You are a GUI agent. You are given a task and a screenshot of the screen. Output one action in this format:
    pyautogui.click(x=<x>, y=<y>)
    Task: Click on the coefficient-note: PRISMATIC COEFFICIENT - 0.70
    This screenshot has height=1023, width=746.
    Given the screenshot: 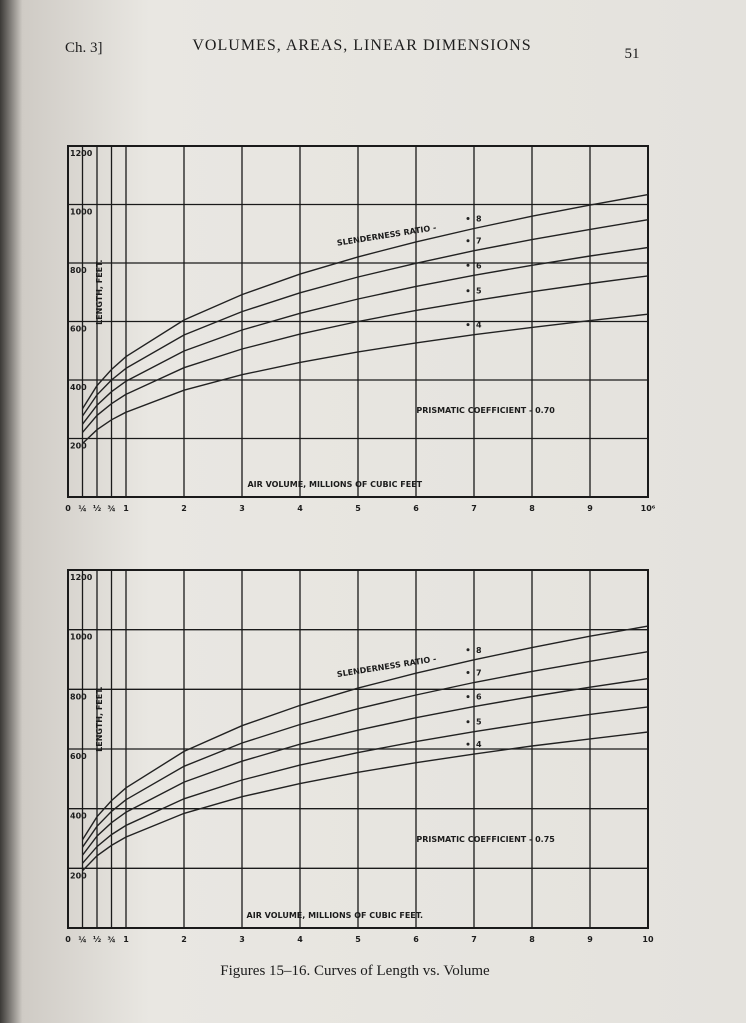 What is the action you would take?
    pyautogui.click(x=485, y=410)
    